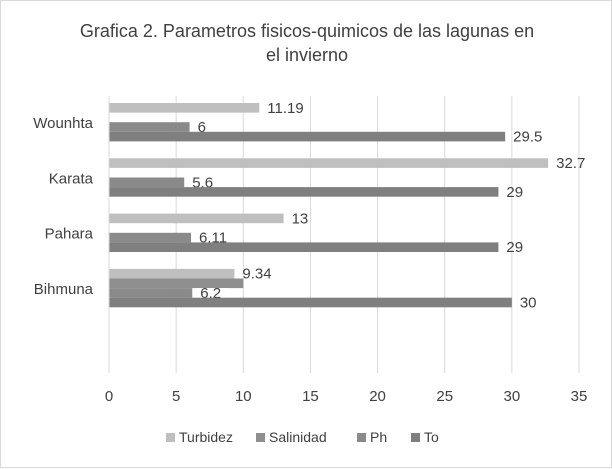  What do you see at coordinates (378, 437) in the screenshot?
I see `legend-label: Ph` at bounding box center [378, 437].